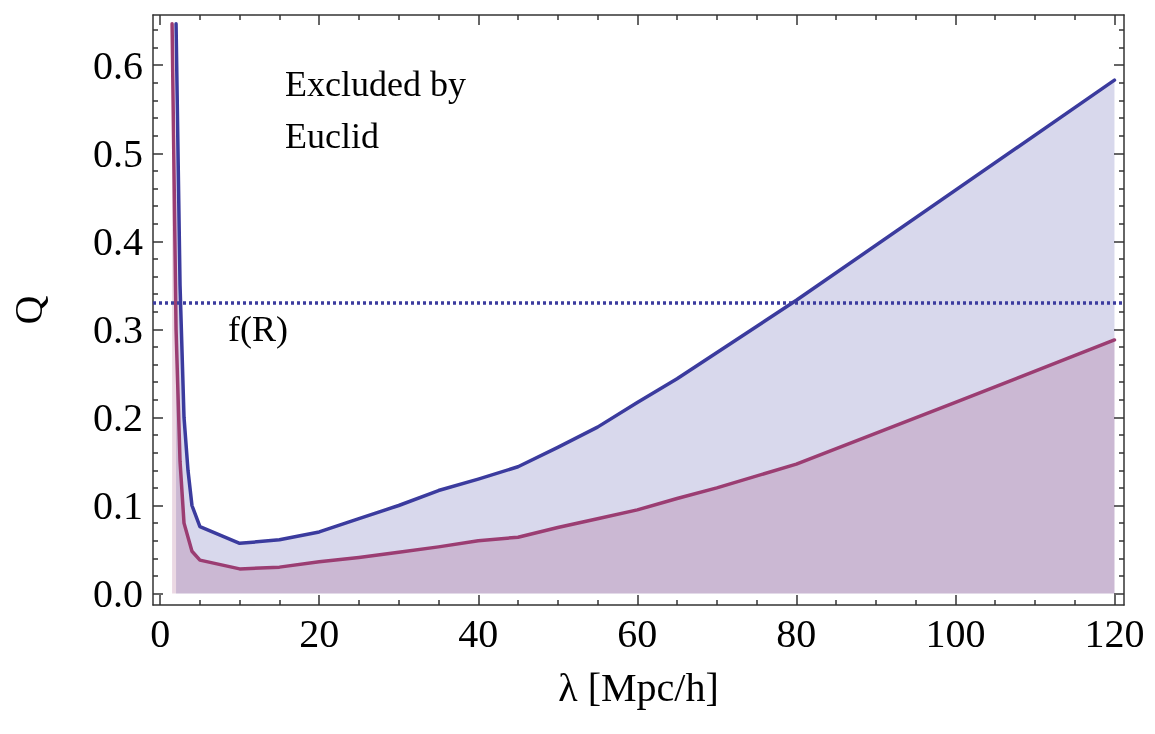 The width and height of the screenshot is (1155, 734). Describe the element at coordinates (258, 328) in the screenshot. I see `ref-line-label: f(R)` at that location.